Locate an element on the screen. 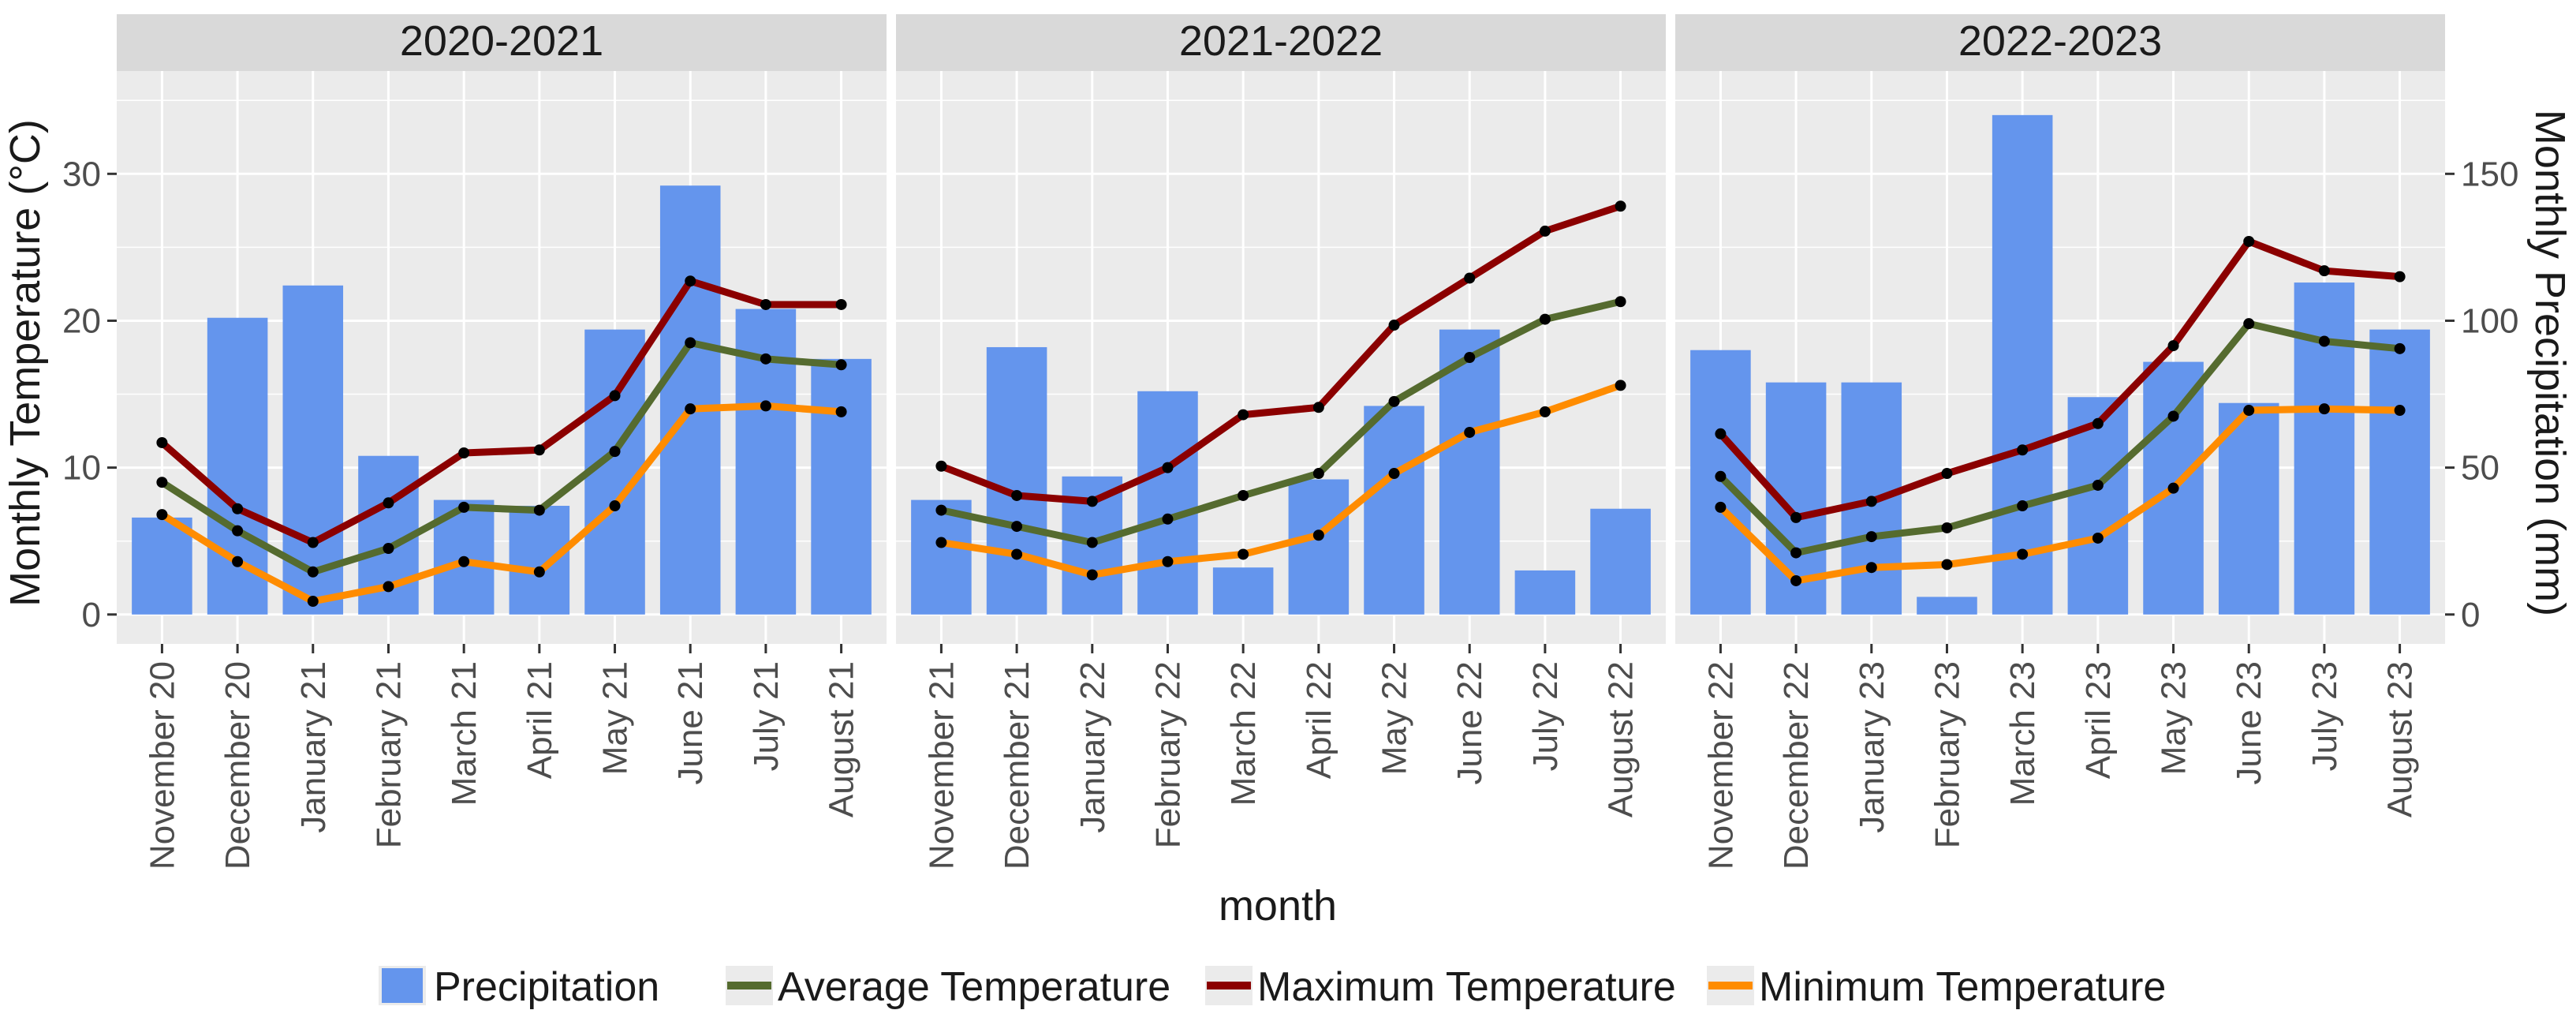 The width and height of the screenshot is (2576, 1025). x-tick-label: July 23 is located at coordinates (2324, 716).